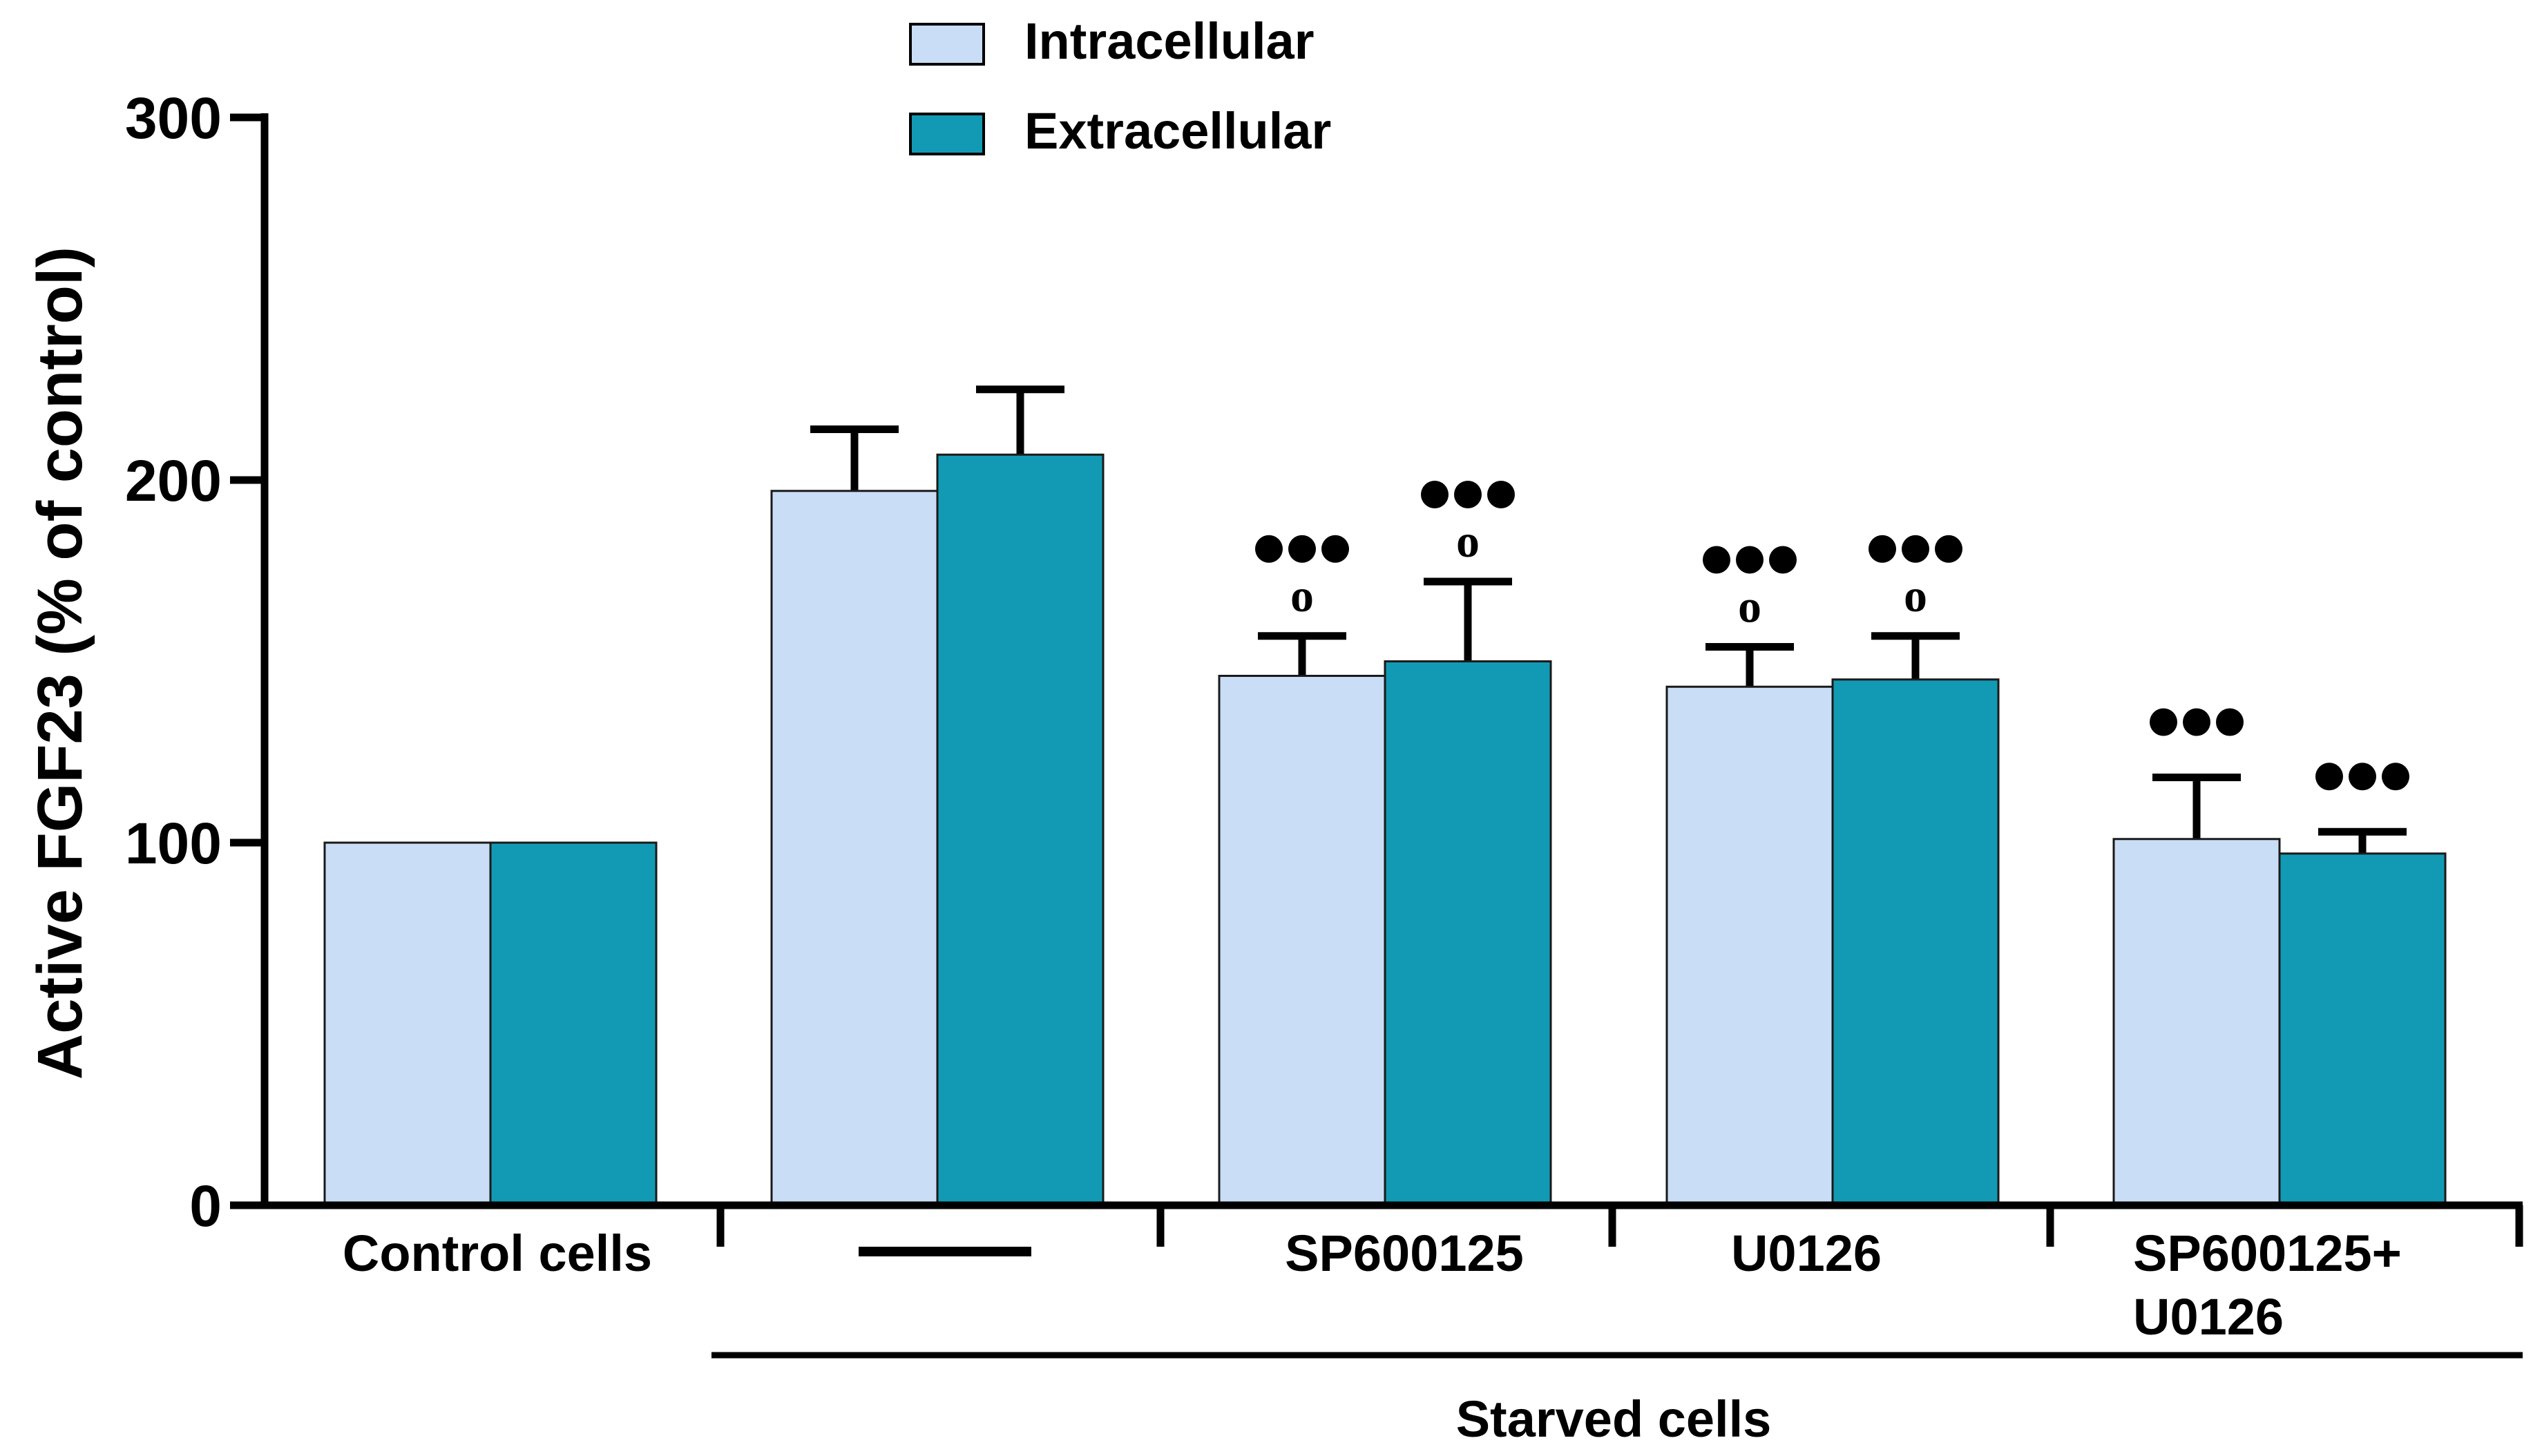 This screenshot has width=2542, height=1456. I want to click on y-axis: 0 100 200 300 Active FGF23 (% of control), so click(147, 662).